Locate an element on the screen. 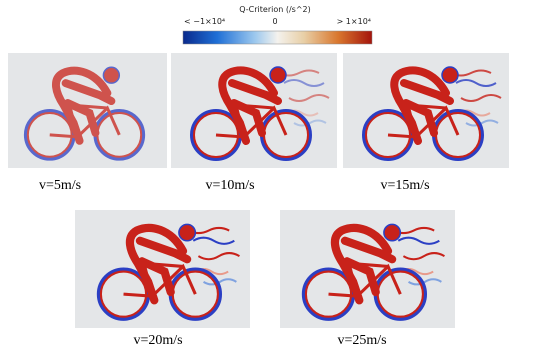 The image size is (550, 353). colorbar-mid-label: 0 is located at coordinates (274, 21).